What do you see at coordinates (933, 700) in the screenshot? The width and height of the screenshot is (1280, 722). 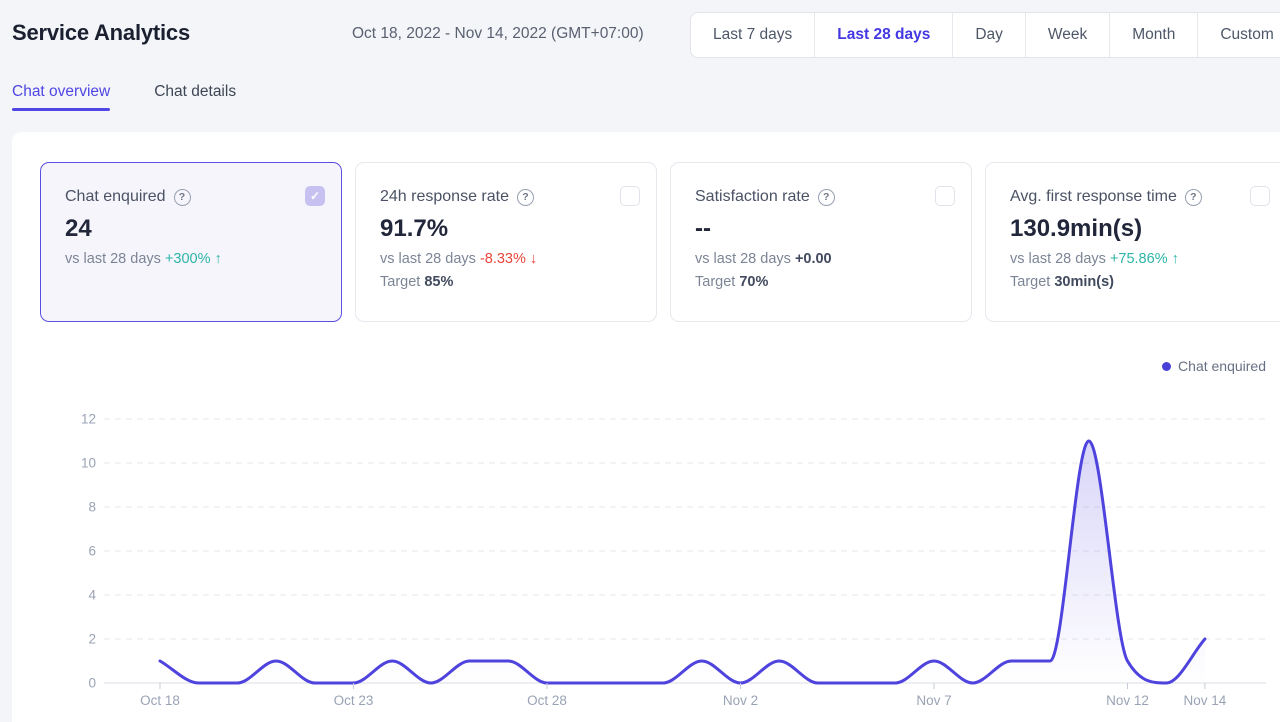 I see `x-axis-label: Nov 7` at bounding box center [933, 700].